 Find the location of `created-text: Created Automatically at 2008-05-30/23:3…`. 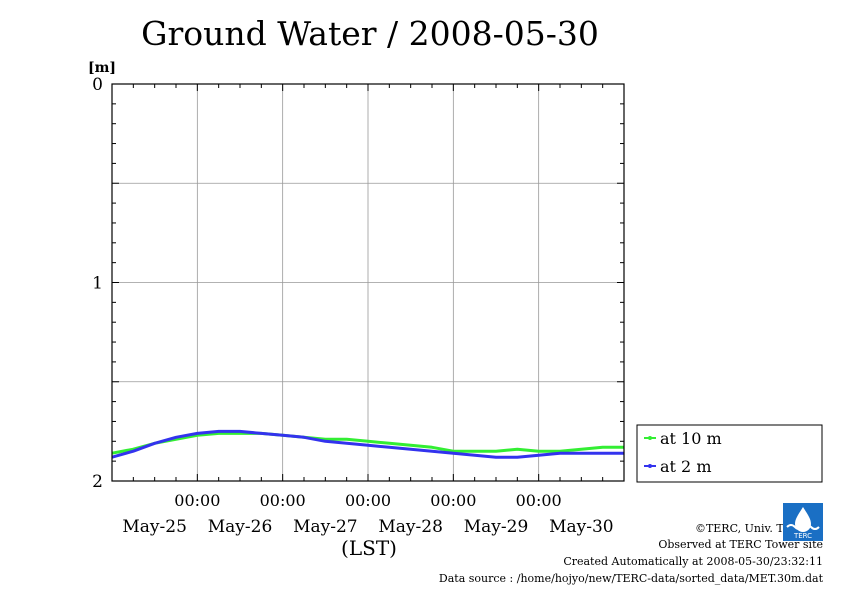

created-text: Created Automatically at 2008-05-30/23:3… is located at coordinates (693, 561).